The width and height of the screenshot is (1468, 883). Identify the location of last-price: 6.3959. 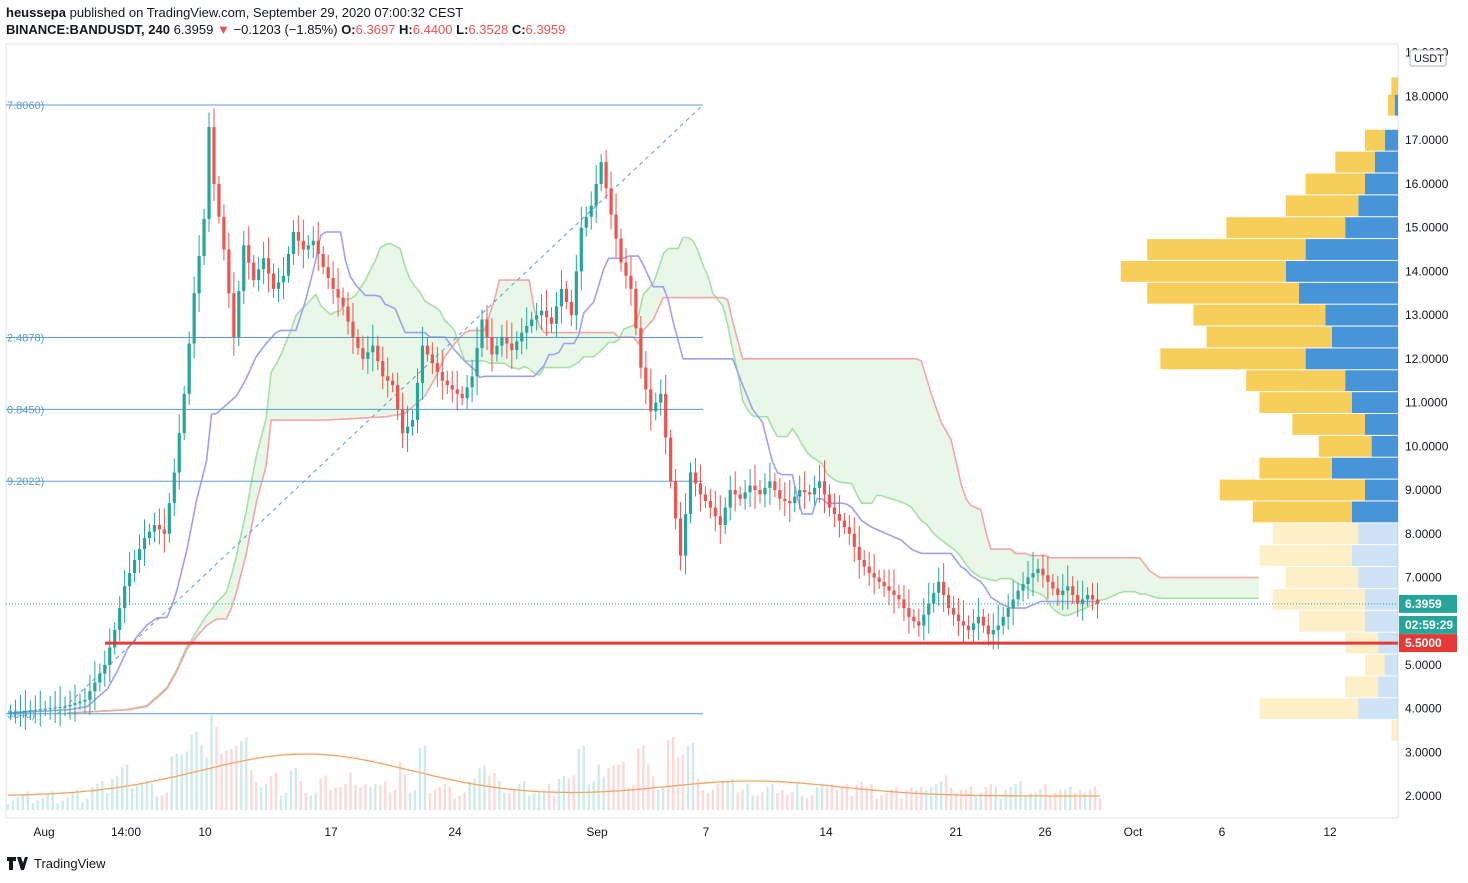
(193, 29).